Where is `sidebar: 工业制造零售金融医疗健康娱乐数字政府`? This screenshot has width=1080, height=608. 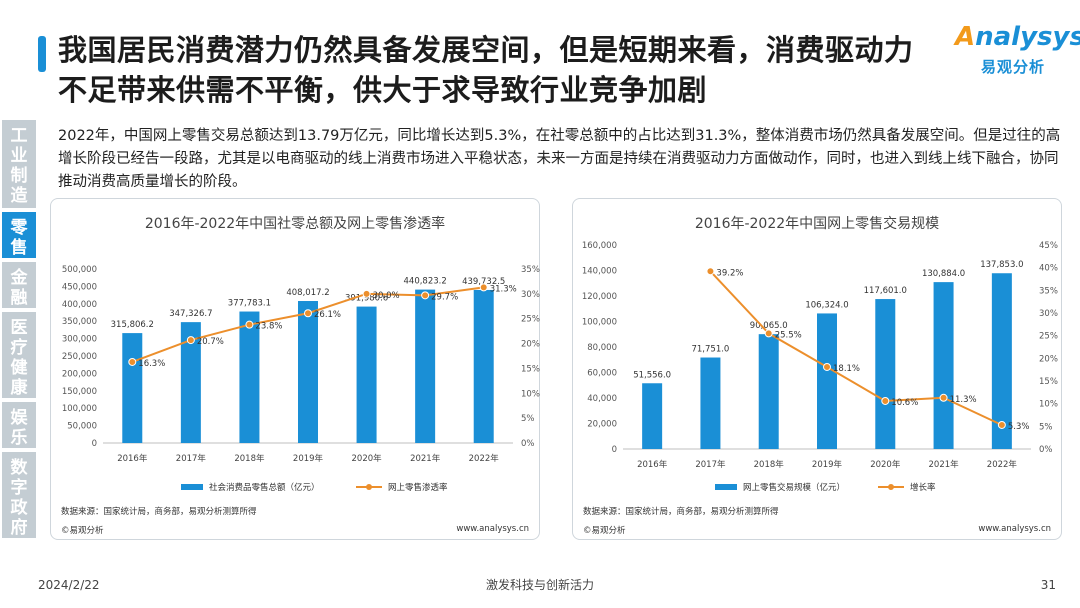
sidebar: 工业制造零售金融医疗健康娱乐数字政府 is located at coordinates (19, 328).